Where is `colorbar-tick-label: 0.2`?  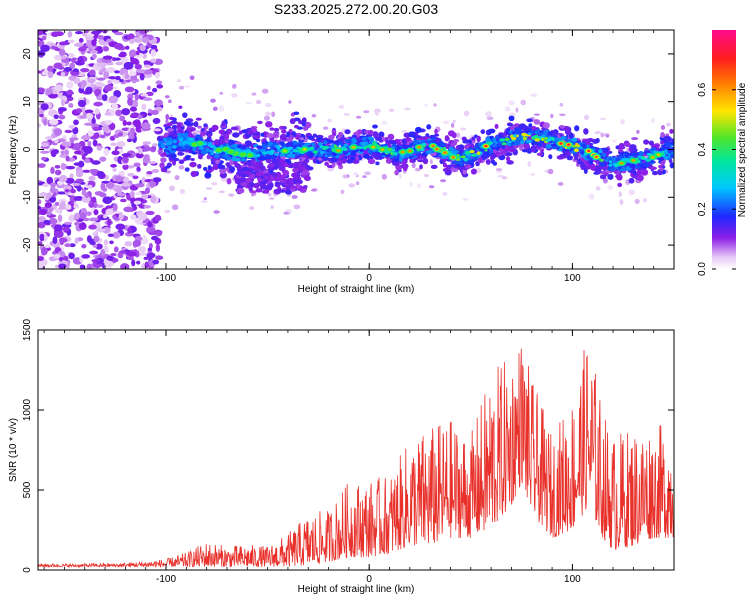 colorbar-tick-label: 0.2 is located at coordinates (702, 209).